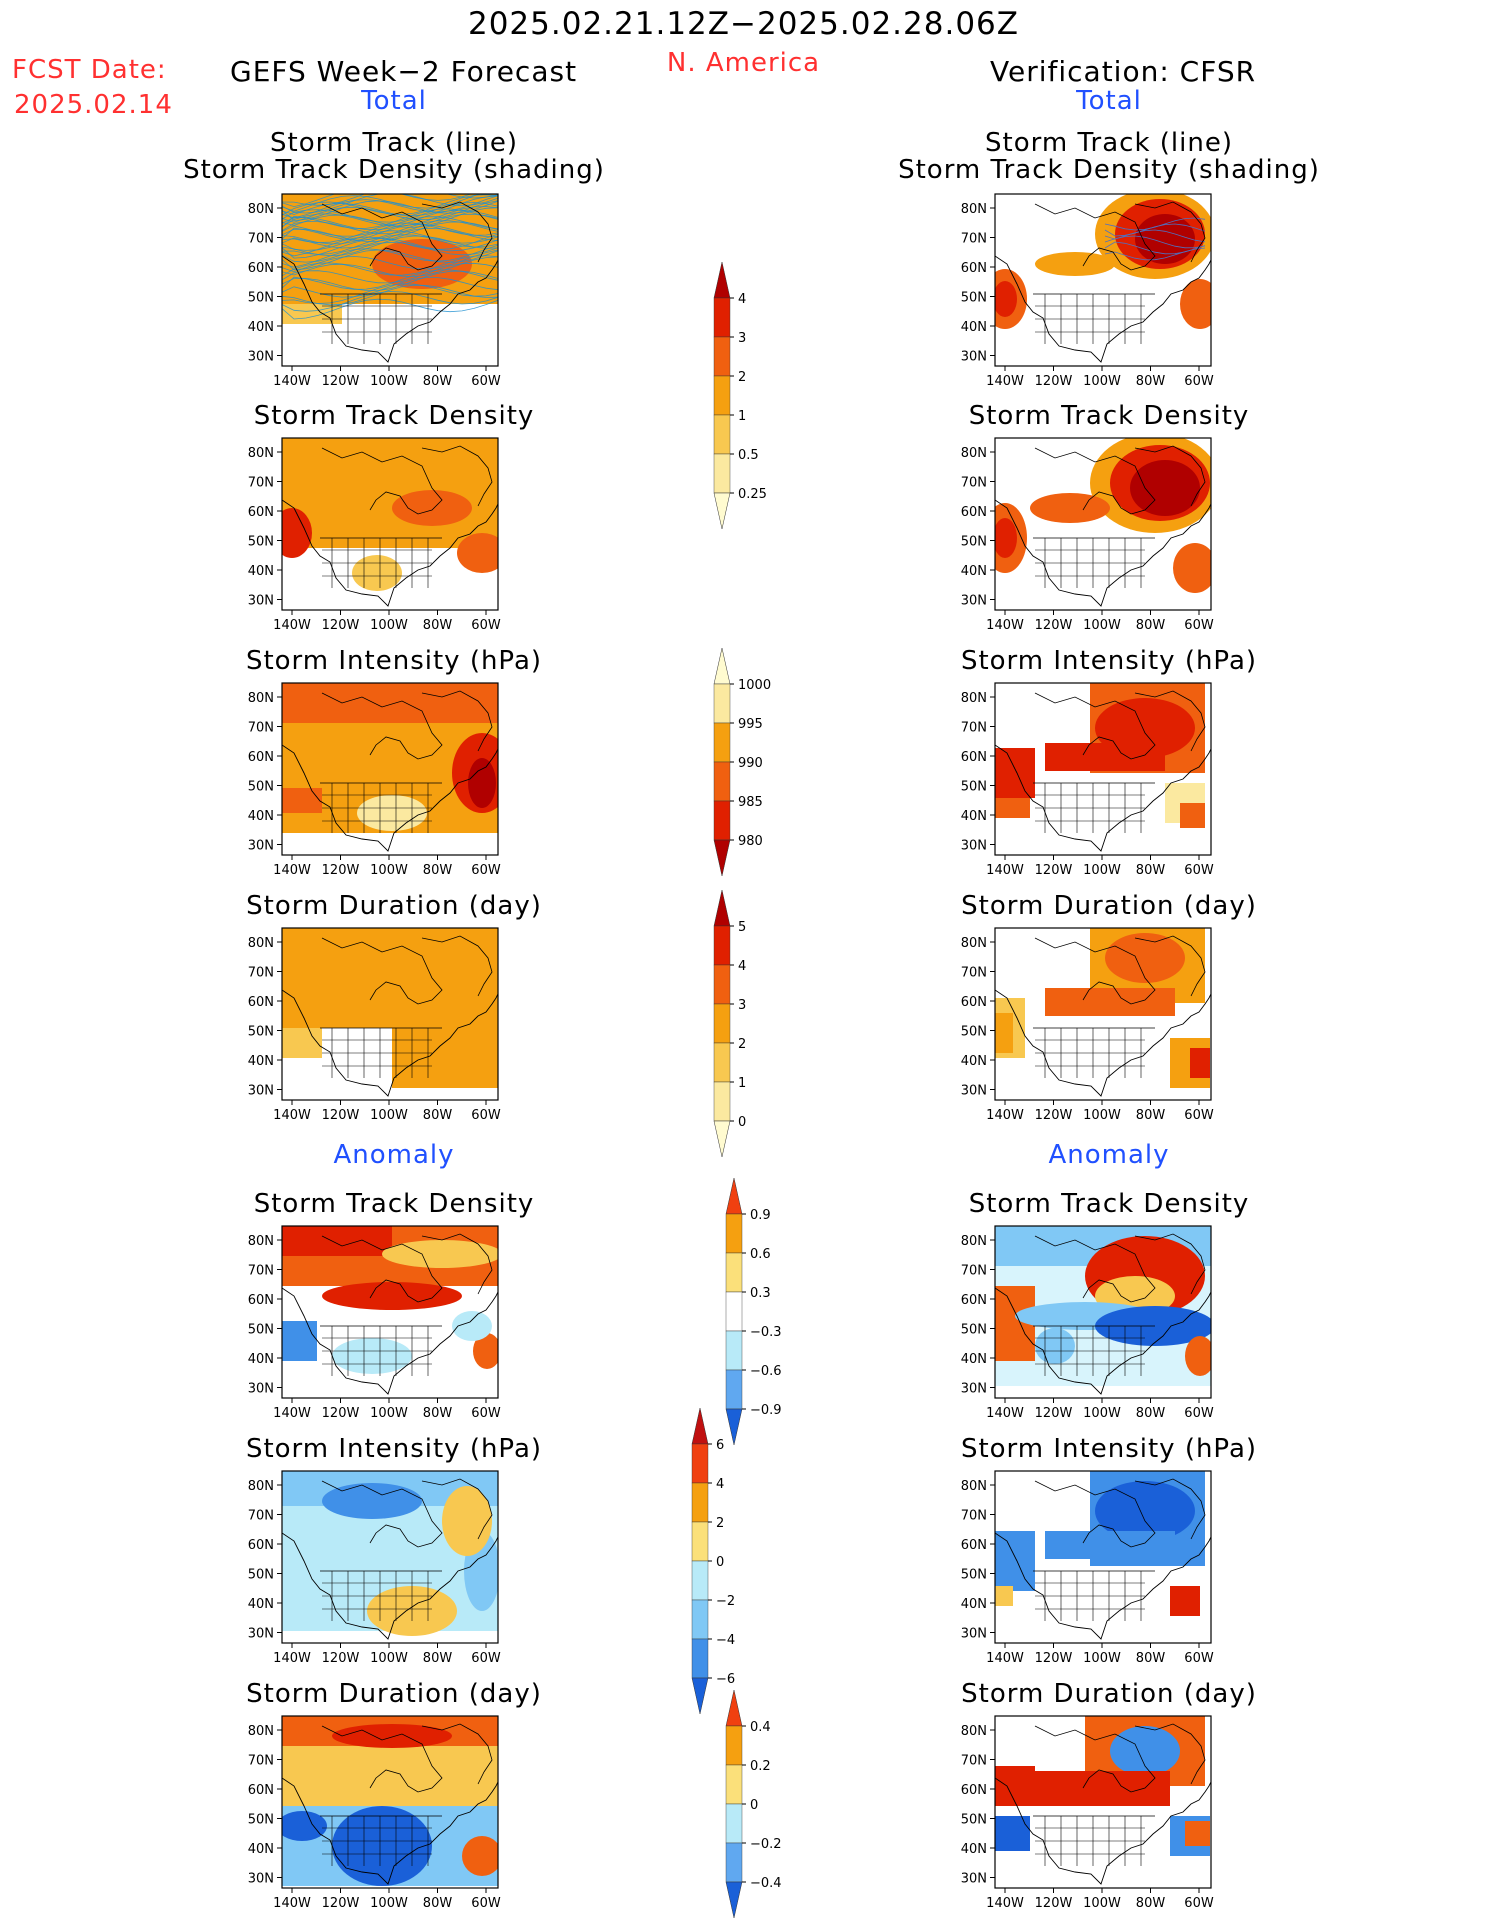 The height and width of the screenshot is (1932, 1487). What do you see at coordinates (720, 1445) in the screenshot?
I see `colorbar-tick-label: 6` at bounding box center [720, 1445].